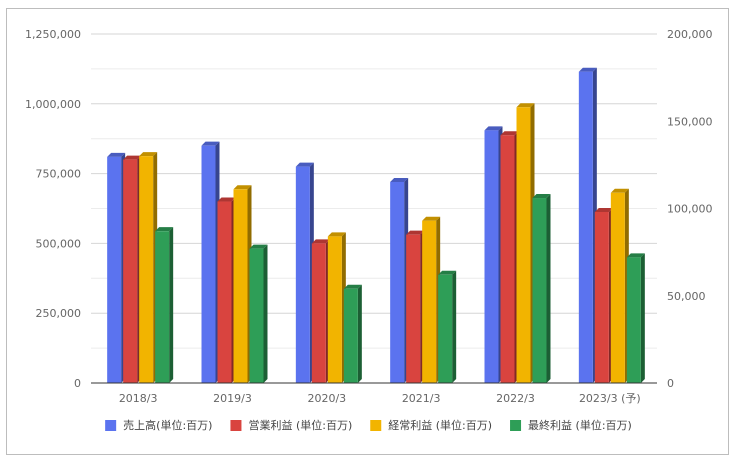  I want to click on right-tick-label: 50,000, so click(686, 296).